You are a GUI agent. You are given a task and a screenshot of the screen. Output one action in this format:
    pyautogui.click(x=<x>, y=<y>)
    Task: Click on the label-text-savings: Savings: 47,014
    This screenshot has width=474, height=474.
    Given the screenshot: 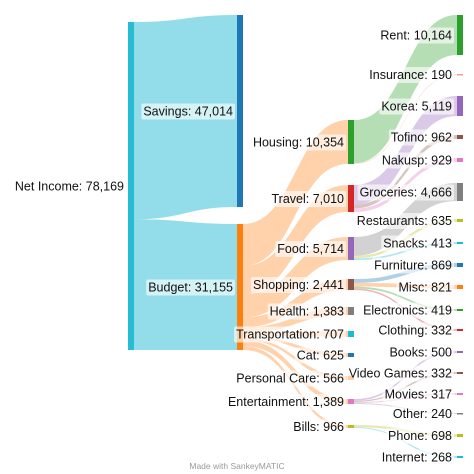 What is the action you would take?
    pyautogui.click(x=188, y=112)
    